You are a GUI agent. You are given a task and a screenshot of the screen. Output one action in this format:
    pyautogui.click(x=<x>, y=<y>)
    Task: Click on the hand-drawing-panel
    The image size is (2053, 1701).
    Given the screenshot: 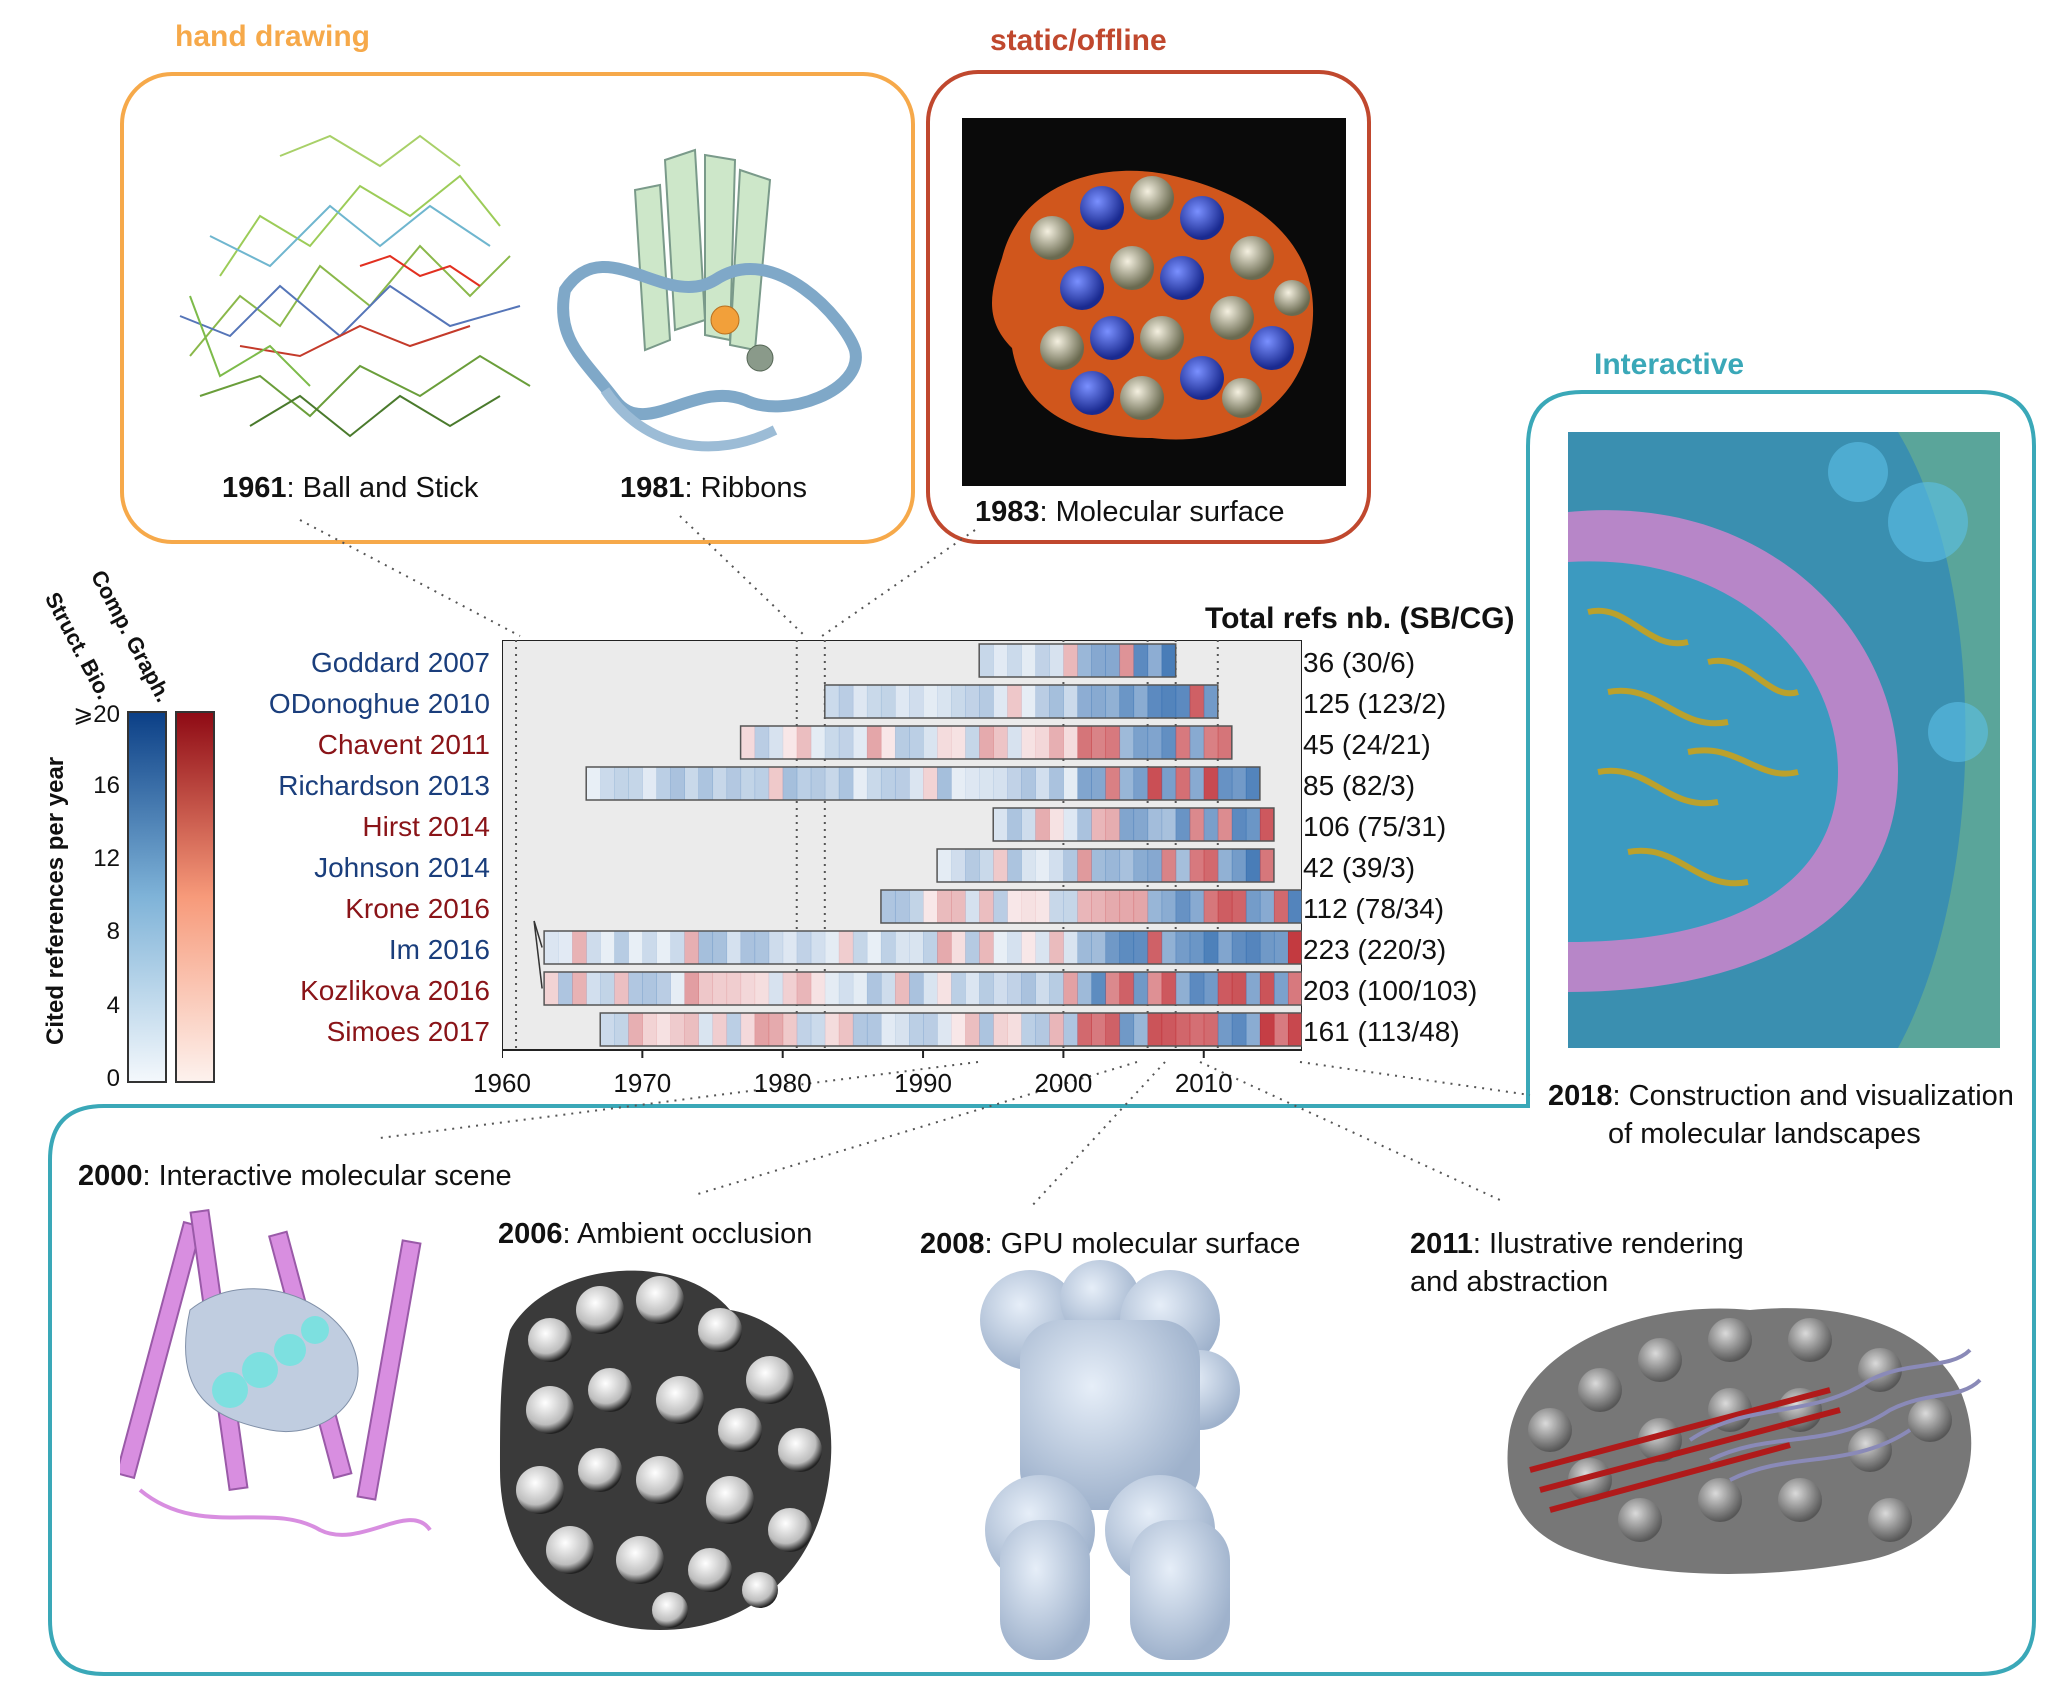 What is the action you would take?
    pyautogui.click(x=517, y=308)
    